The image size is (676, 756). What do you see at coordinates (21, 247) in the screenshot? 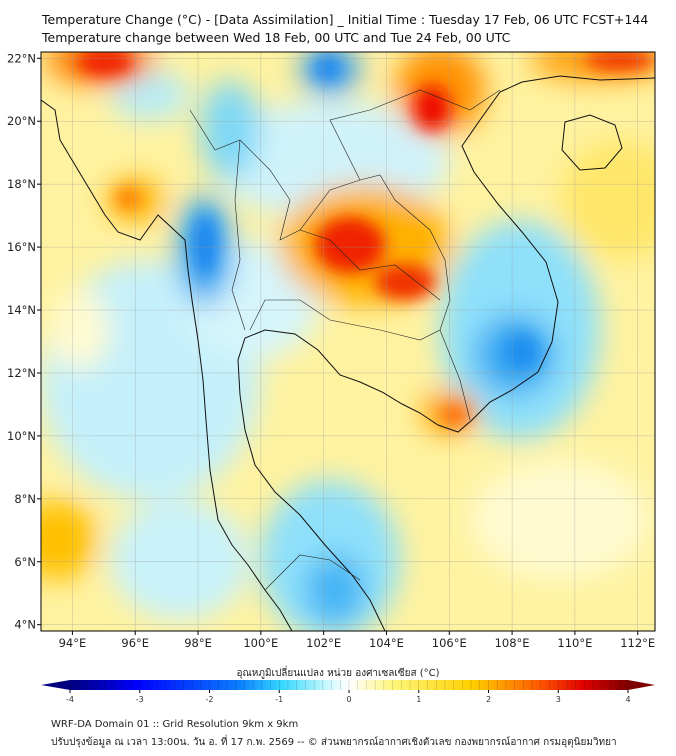
I see `lat-label: 16°N` at bounding box center [21, 247].